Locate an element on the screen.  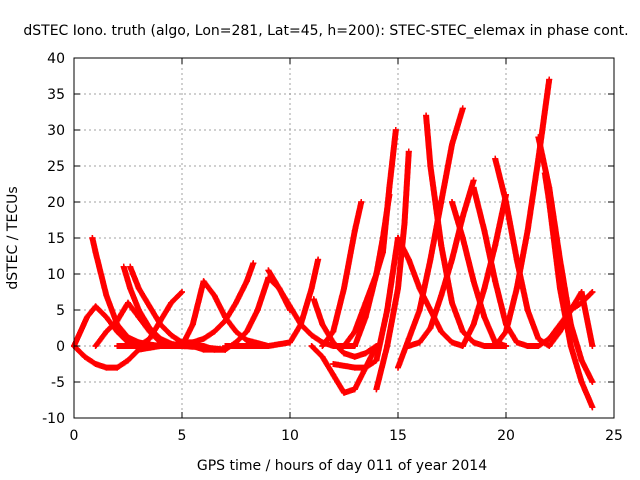
x-axis-label: GPS time / hours of day 011 of year 2014 is located at coordinates (342, 466).